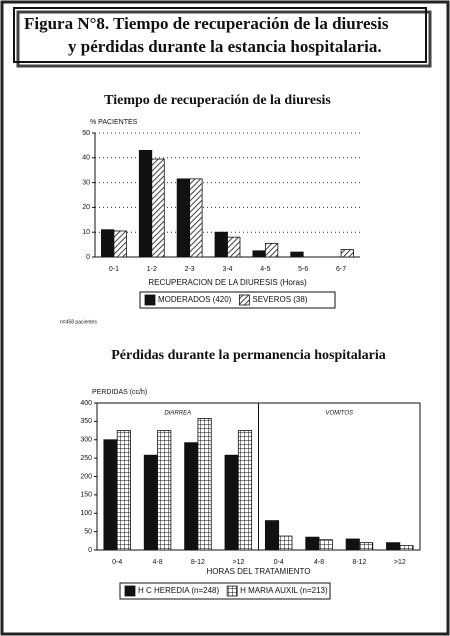 Image resolution: width=450 pixels, height=636 pixels. Describe the element at coordinates (217, 100) in the screenshot. I see `chart-title: Tiempo de recuperación de la diuresis` at that location.